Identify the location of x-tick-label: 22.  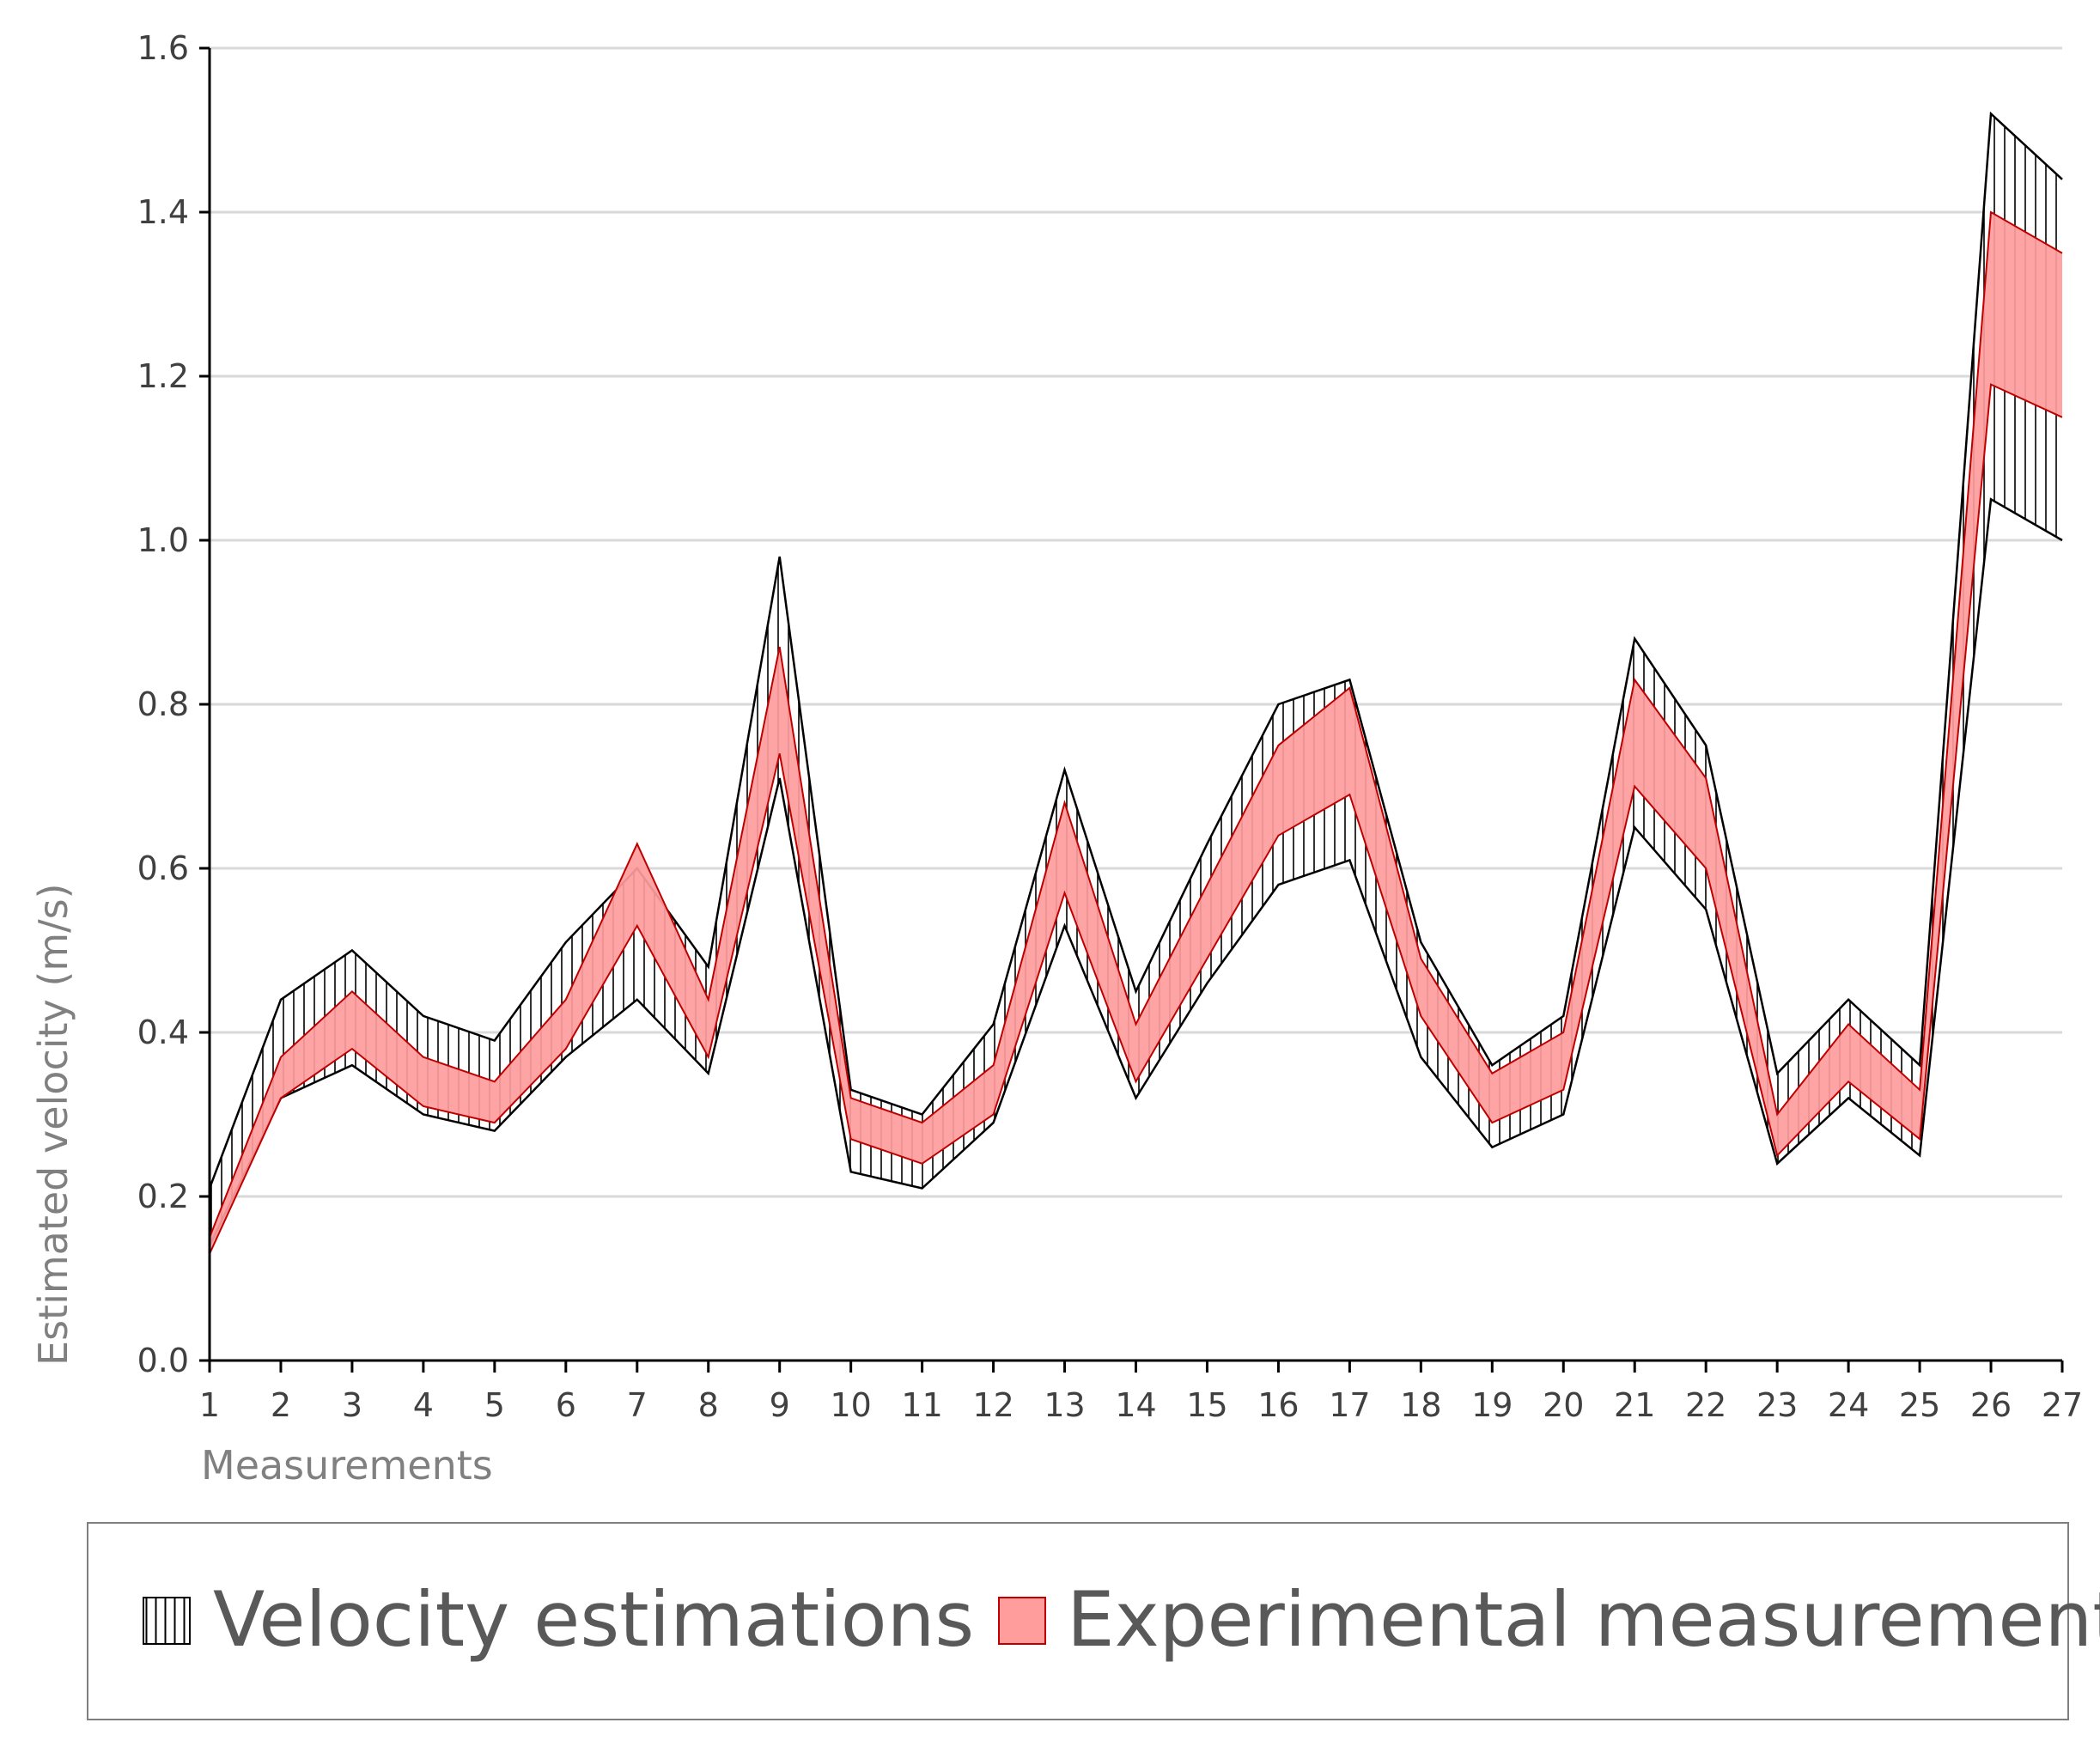
(1706, 1405).